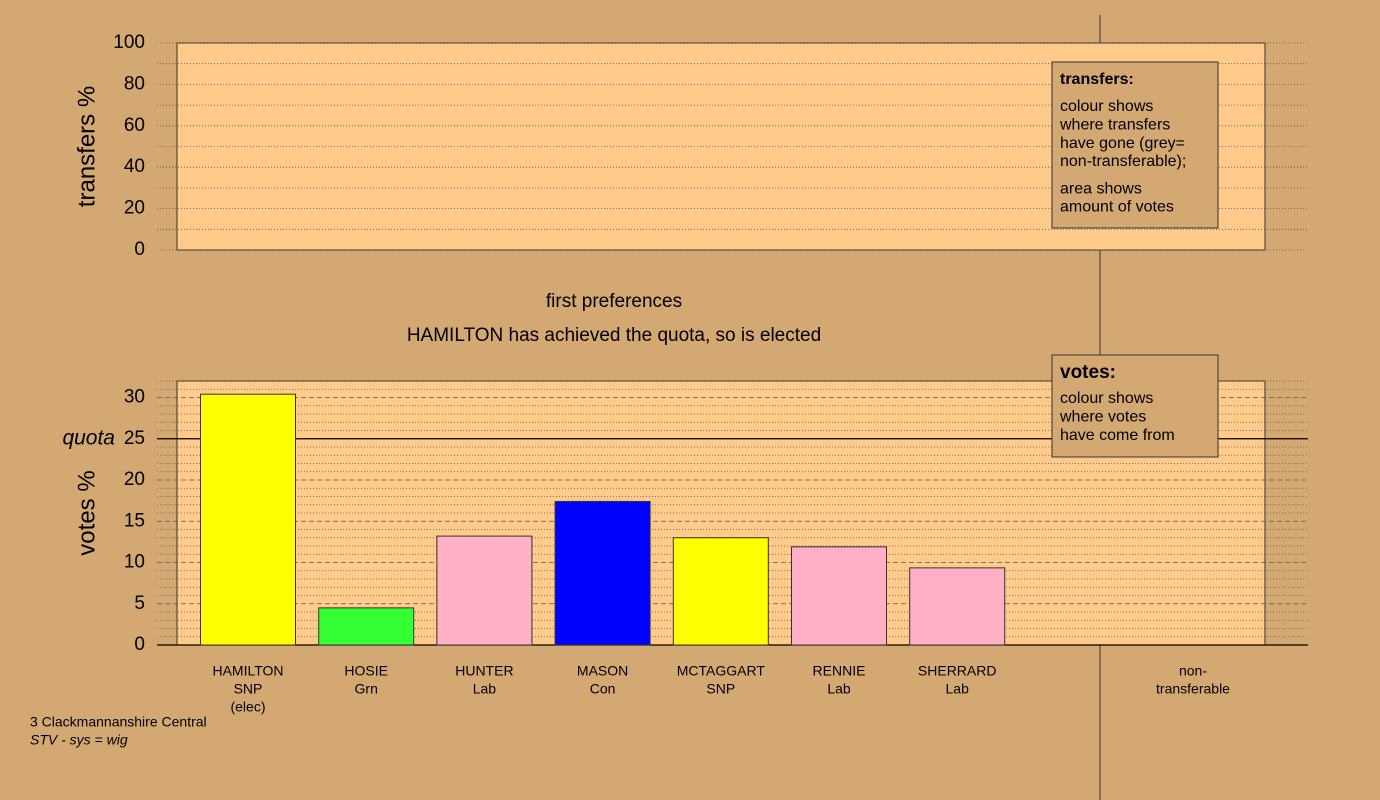 The height and width of the screenshot is (800, 1380). What do you see at coordinates (88, 437) in the screenshot?
I see `quota-label: quota` at bounding box center [88, 437].